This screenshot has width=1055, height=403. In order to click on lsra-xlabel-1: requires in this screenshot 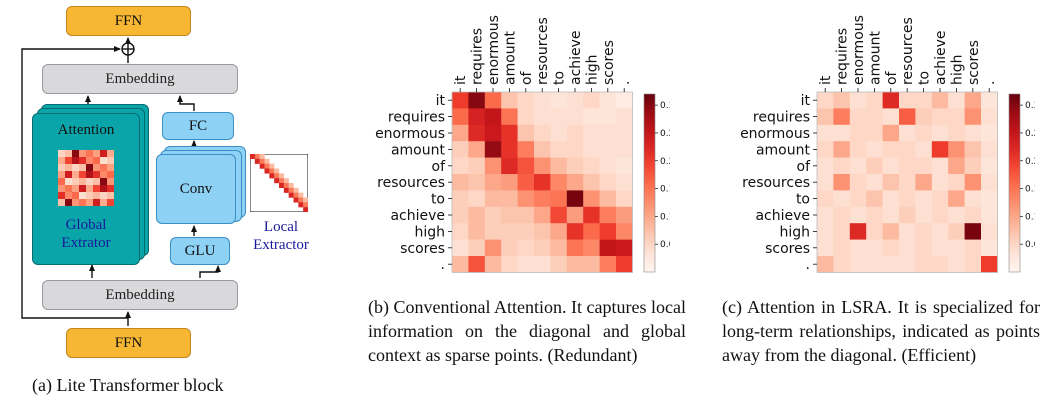, I will do `click(843, 56)`.